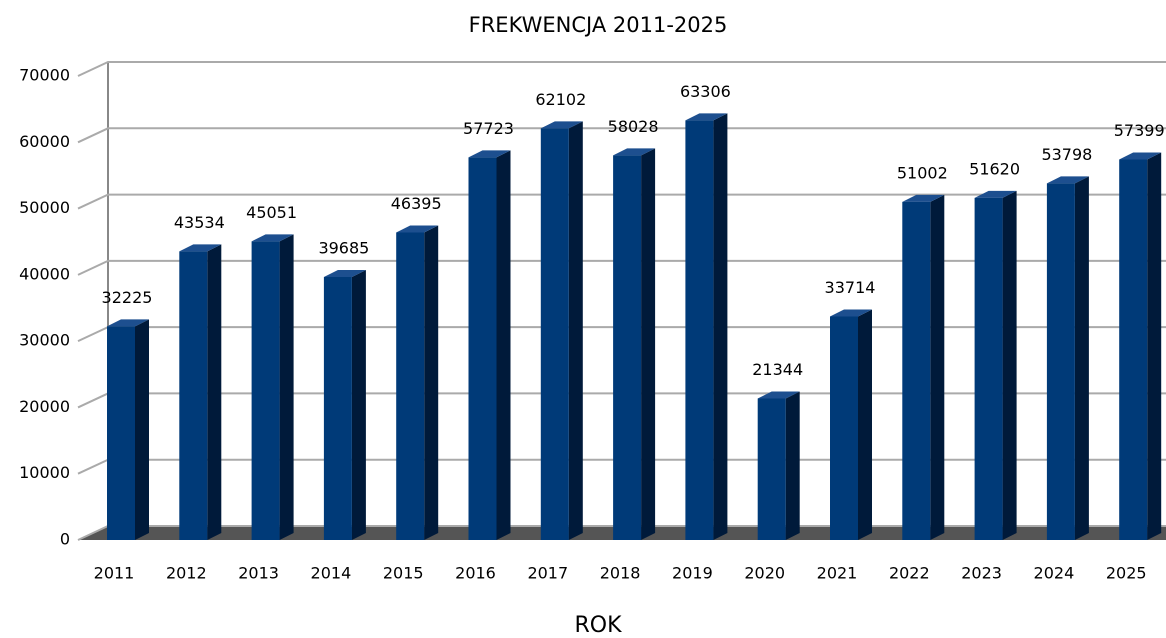 The height and width of the screenshot is (638, 1166). Describe the element at coordinates (488, 128) in the screenshot. I see `data-label: 57723` at that location.